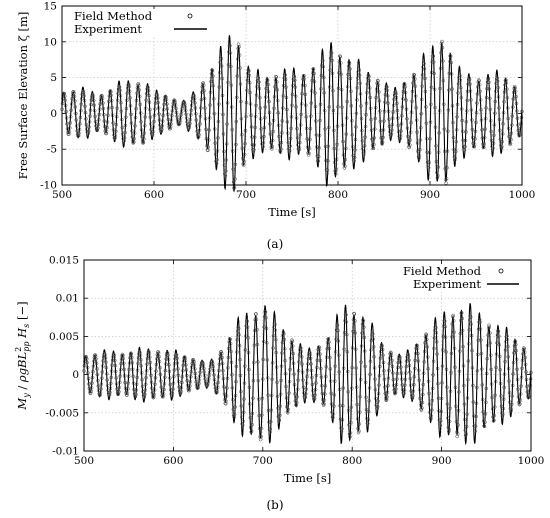 Image resolution: width=550 pixels, height=518 pixels. Describe the element at coordinates (450, 278) in the screenshot. I see `panel-b-legend: Field Method Experiment` at that location.